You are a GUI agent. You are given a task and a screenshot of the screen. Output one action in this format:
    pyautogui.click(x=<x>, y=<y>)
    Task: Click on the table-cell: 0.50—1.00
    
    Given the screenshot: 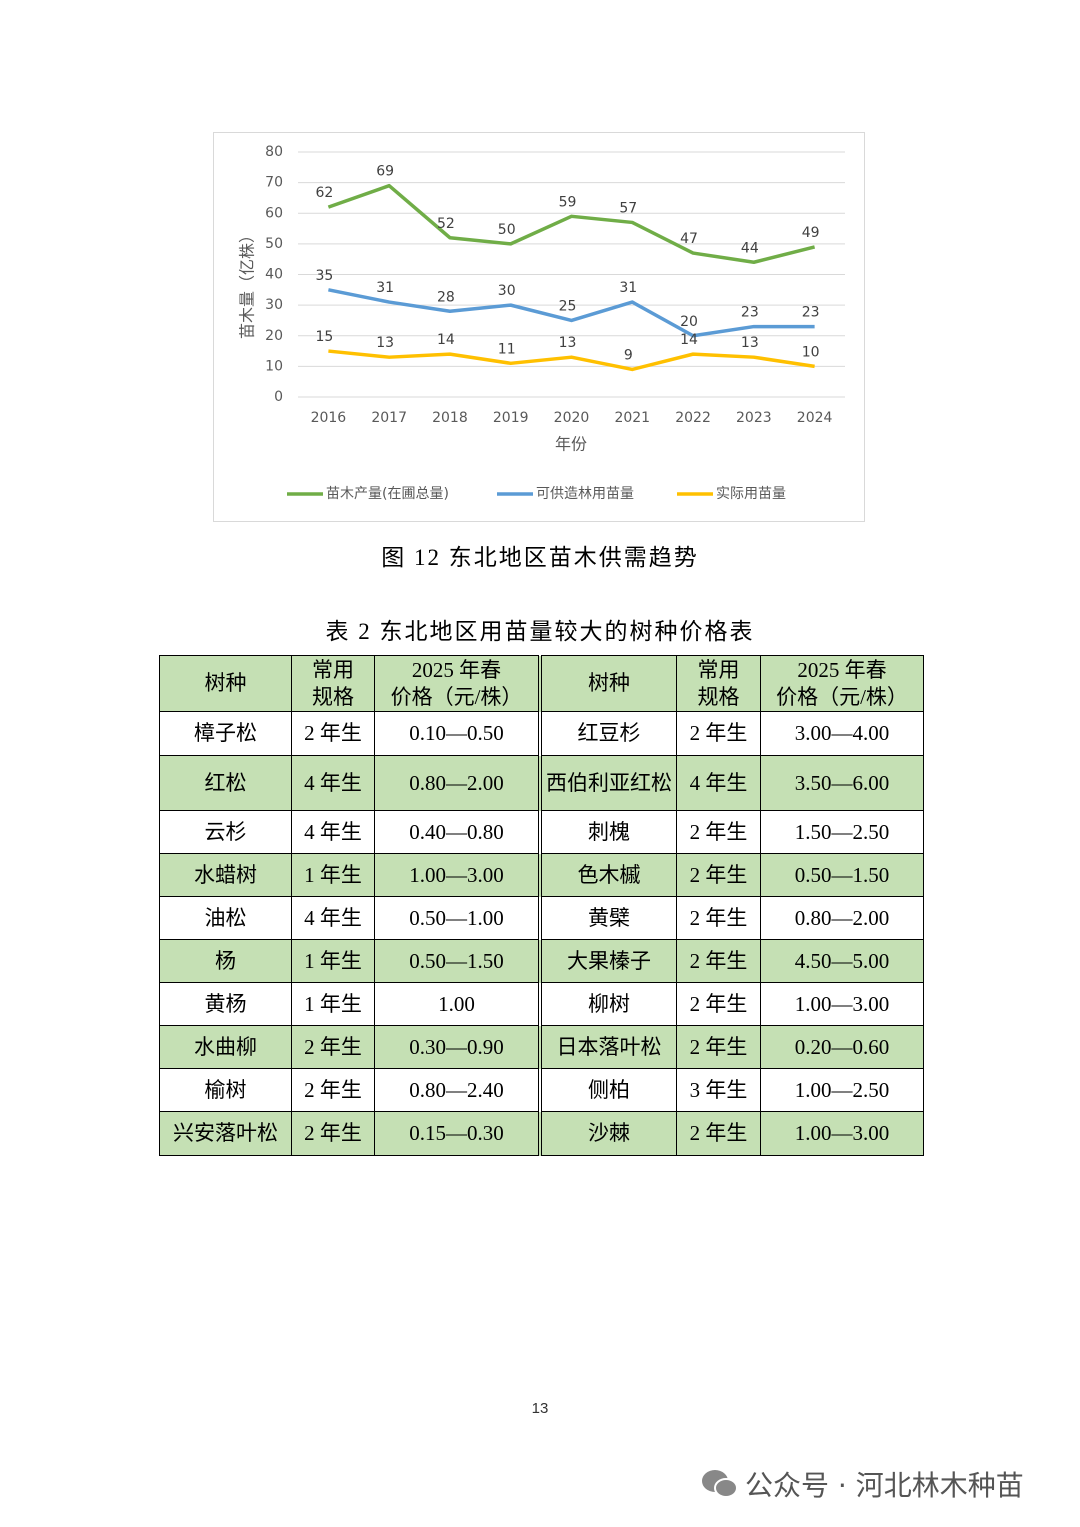 What is the action you would take?
    pyautogui.click(x=457, y=918)
    